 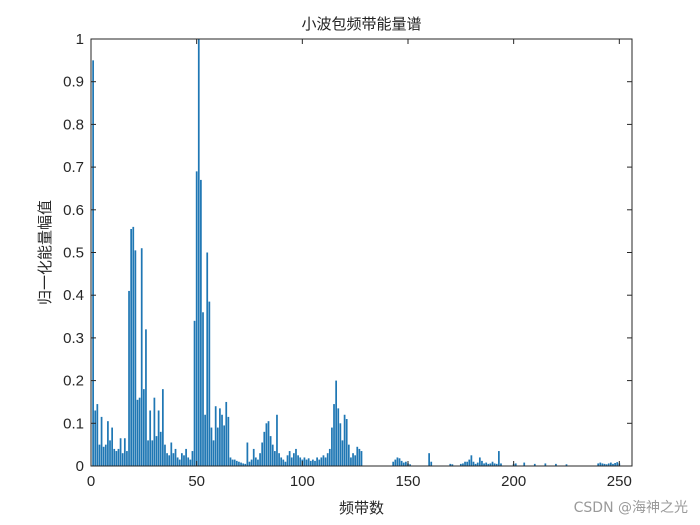 What do you see at coordinates (91, 481) in the screenshot?
I see `x-tick-label: 0` at bounding box center [91, 481].